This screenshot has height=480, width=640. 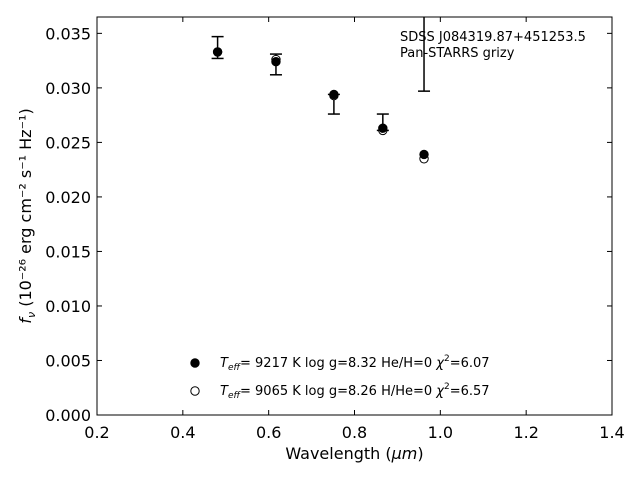 What do you see at coordinates (68, 360) in the screenshot?
I see `y-tick-label: 0.005` at bounding box center [68, 360].